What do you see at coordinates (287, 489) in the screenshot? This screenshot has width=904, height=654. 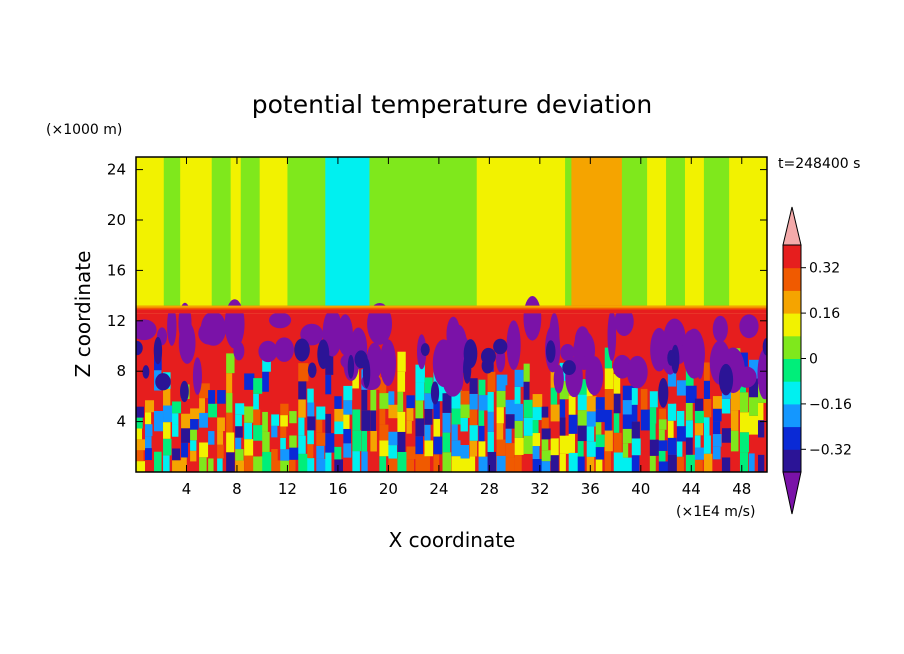 I see `x-tick-label: 12` at bounding box center [287, 489].